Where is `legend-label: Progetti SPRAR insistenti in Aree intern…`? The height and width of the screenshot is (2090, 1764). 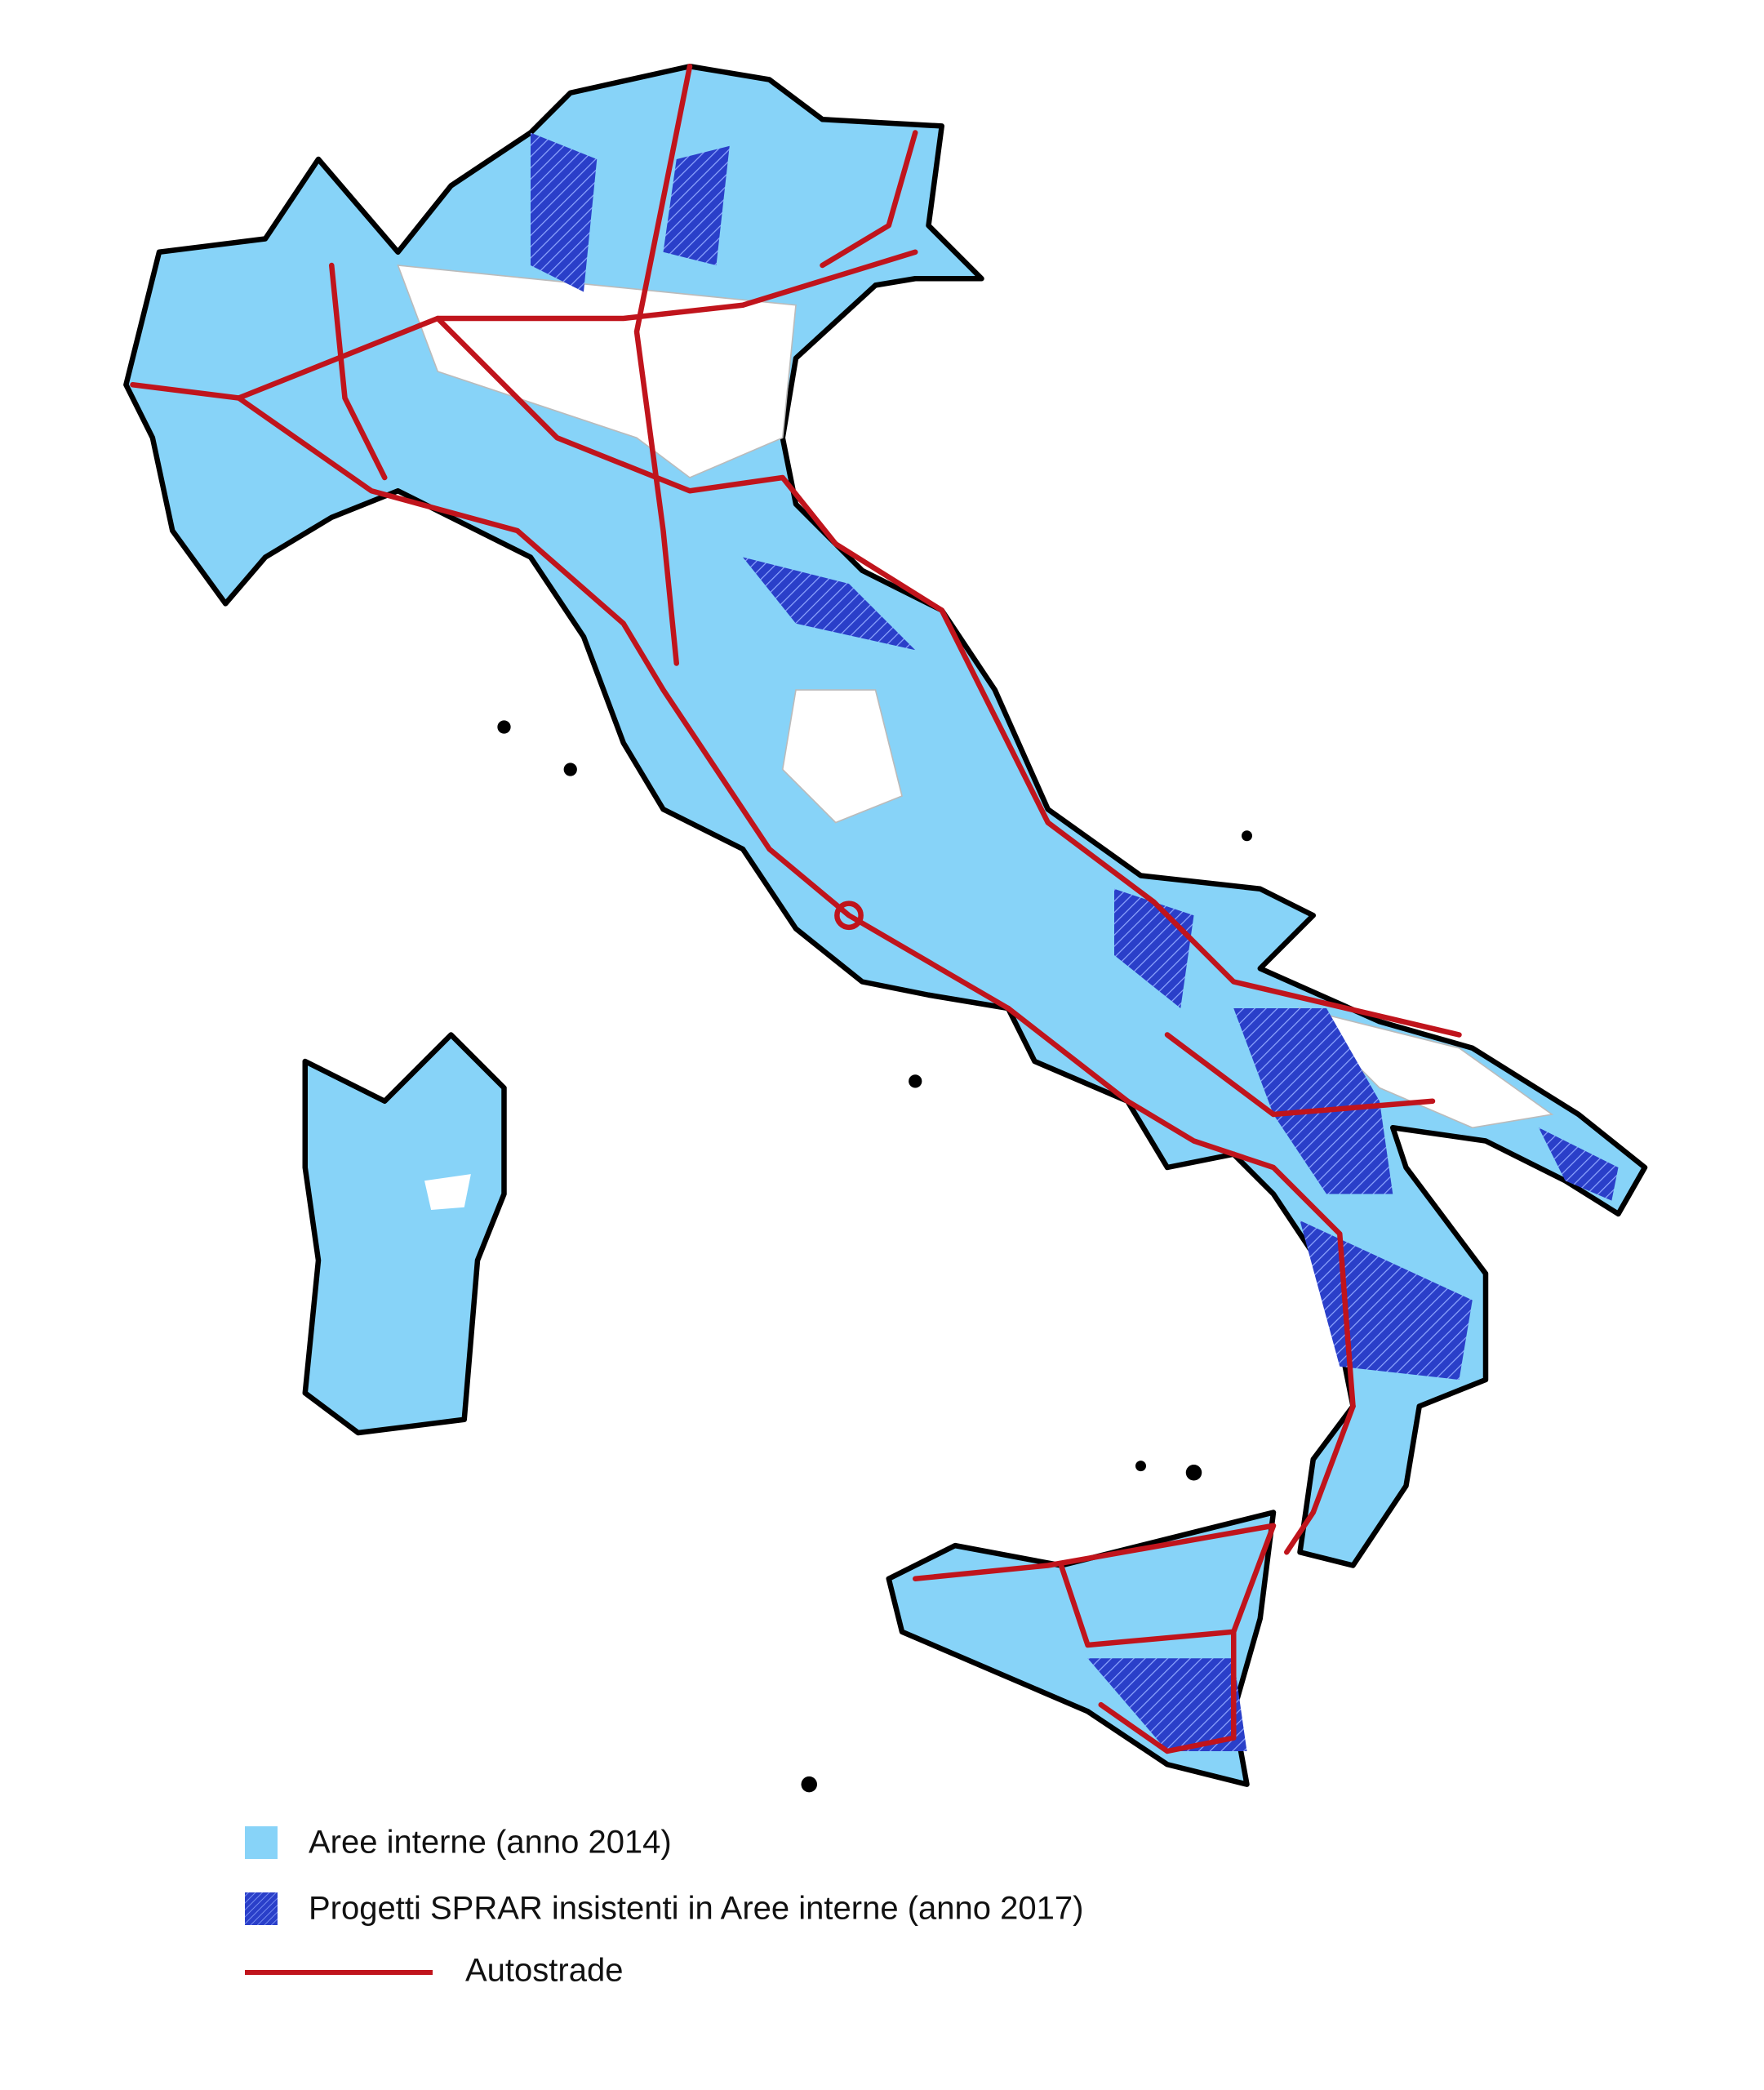 legend-label: Progetti SPRAR insistenti in Aree intern… is located at coordinates (696, 1909).